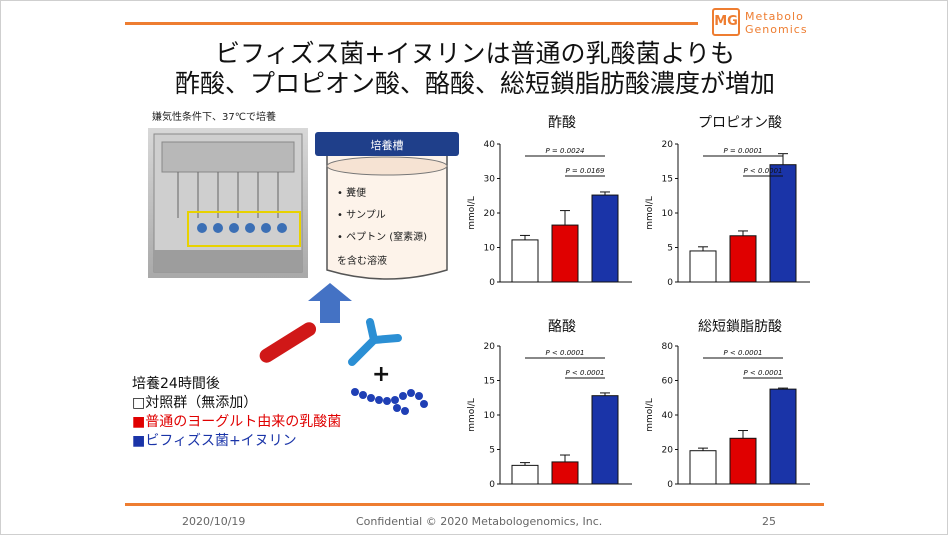 Image resolution: width=948 pixels, height=535 pixels. Describe the element at coordinates (668, 347) in the screenshot. I see `y-tick-label: 80` at that location.